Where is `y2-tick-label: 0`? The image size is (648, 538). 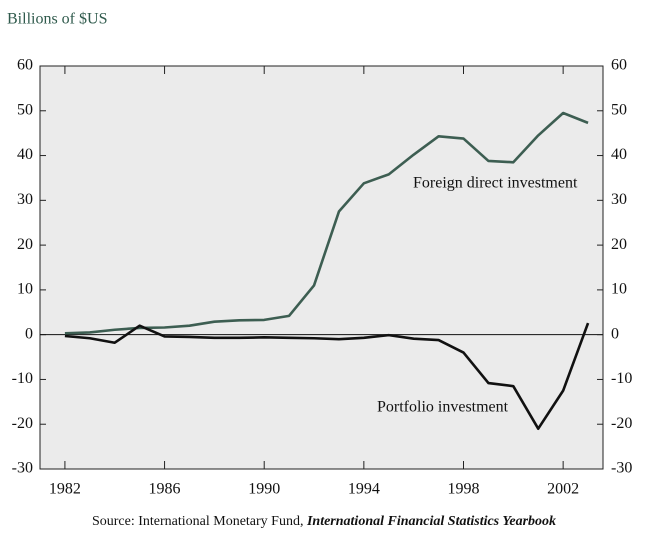
y2-tick-label: 0 is located at coordinates (615, 333).